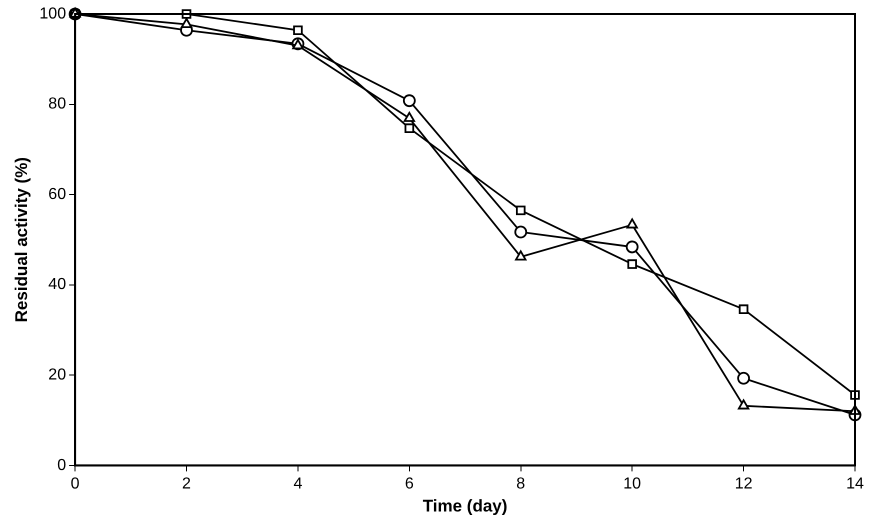 The height and width of the screenshot is (525, 871). I want to click on x-tick-label: 6, so click(409, 483).